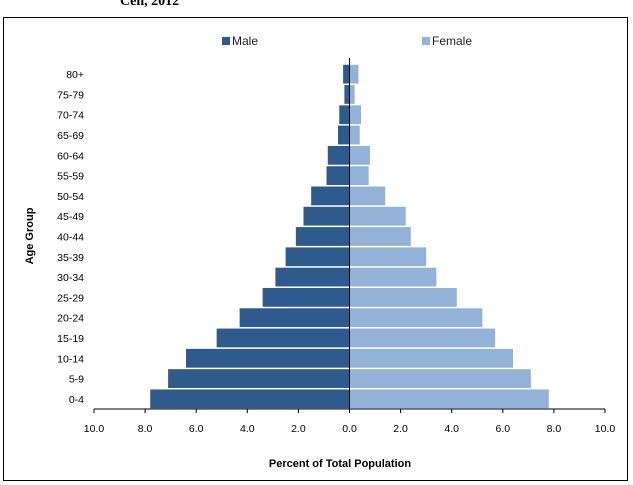 The height and width of the screenshot is (485, 633). I want to click on y-axis-title: Age Group, so click(30, 235).